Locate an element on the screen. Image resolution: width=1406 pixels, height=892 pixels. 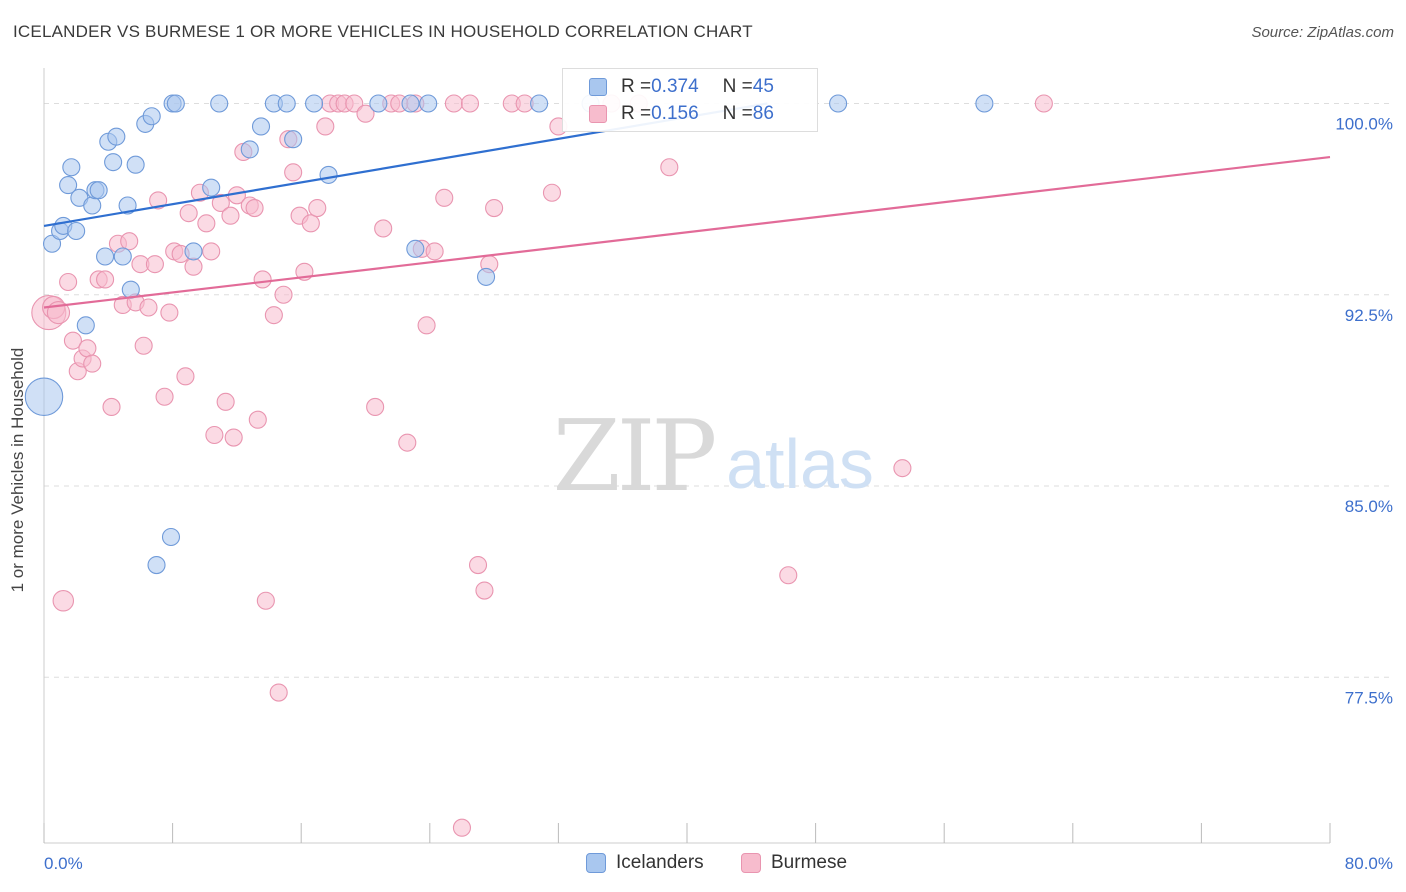
watermark-atlas: atlas is located at coordinates (800, 464).